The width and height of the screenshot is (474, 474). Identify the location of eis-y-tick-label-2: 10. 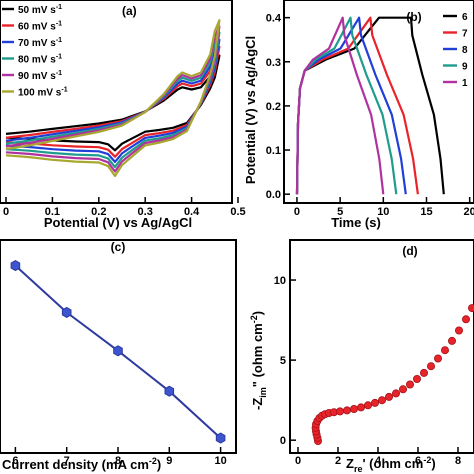
(280, 281).